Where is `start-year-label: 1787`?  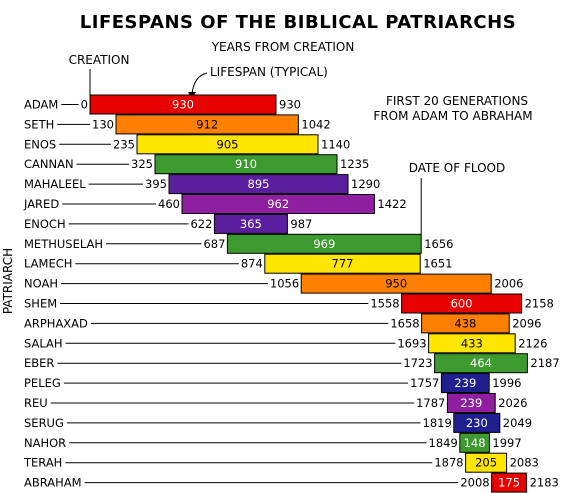
start-year-label: 1787 is located at coordinates (430, 403).